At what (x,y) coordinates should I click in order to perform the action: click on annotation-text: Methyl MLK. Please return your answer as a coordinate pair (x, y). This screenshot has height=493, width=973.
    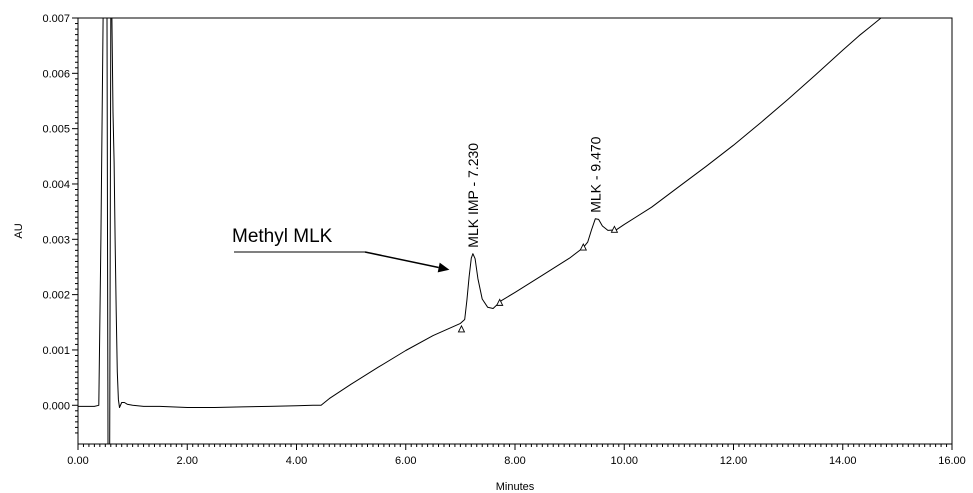
    Looking at the image, I should click on (282, 236).